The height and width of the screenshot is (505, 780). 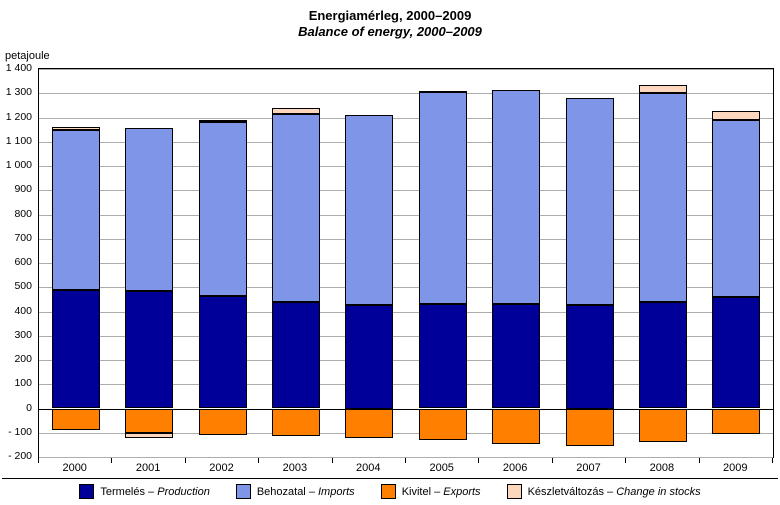 I want to click on axis-bottom-rule, so click(x=390, y=478).